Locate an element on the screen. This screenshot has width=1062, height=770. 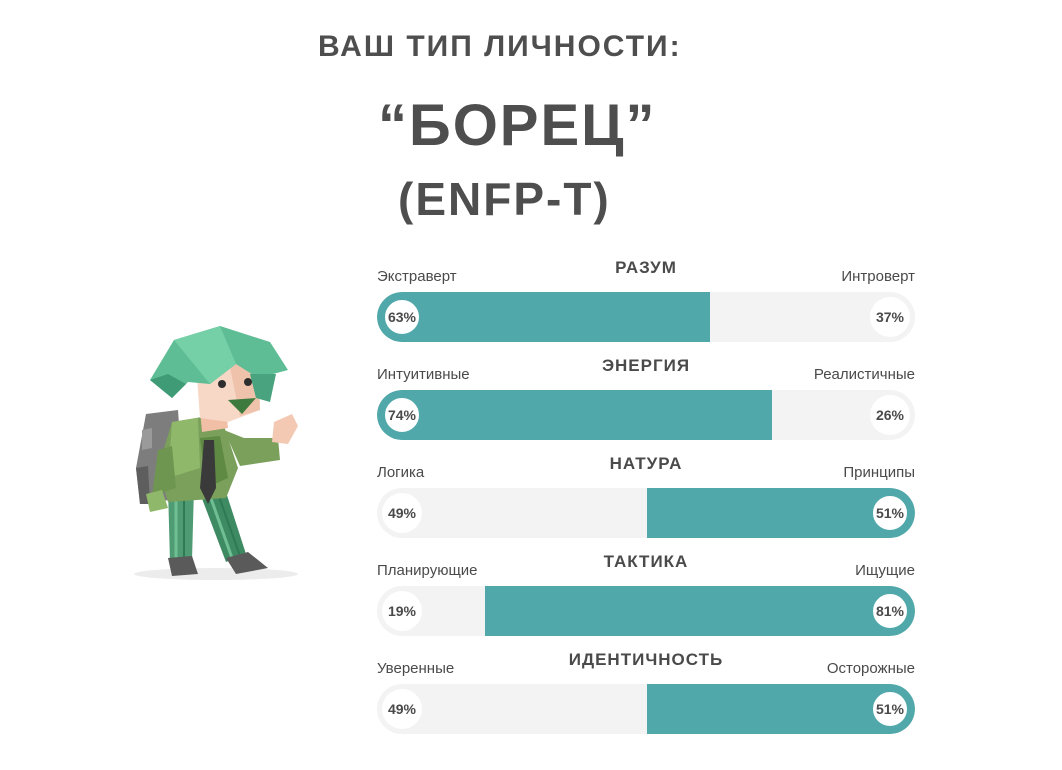
left-trait-label: Экстраверт is located at coordinates (417, 276).